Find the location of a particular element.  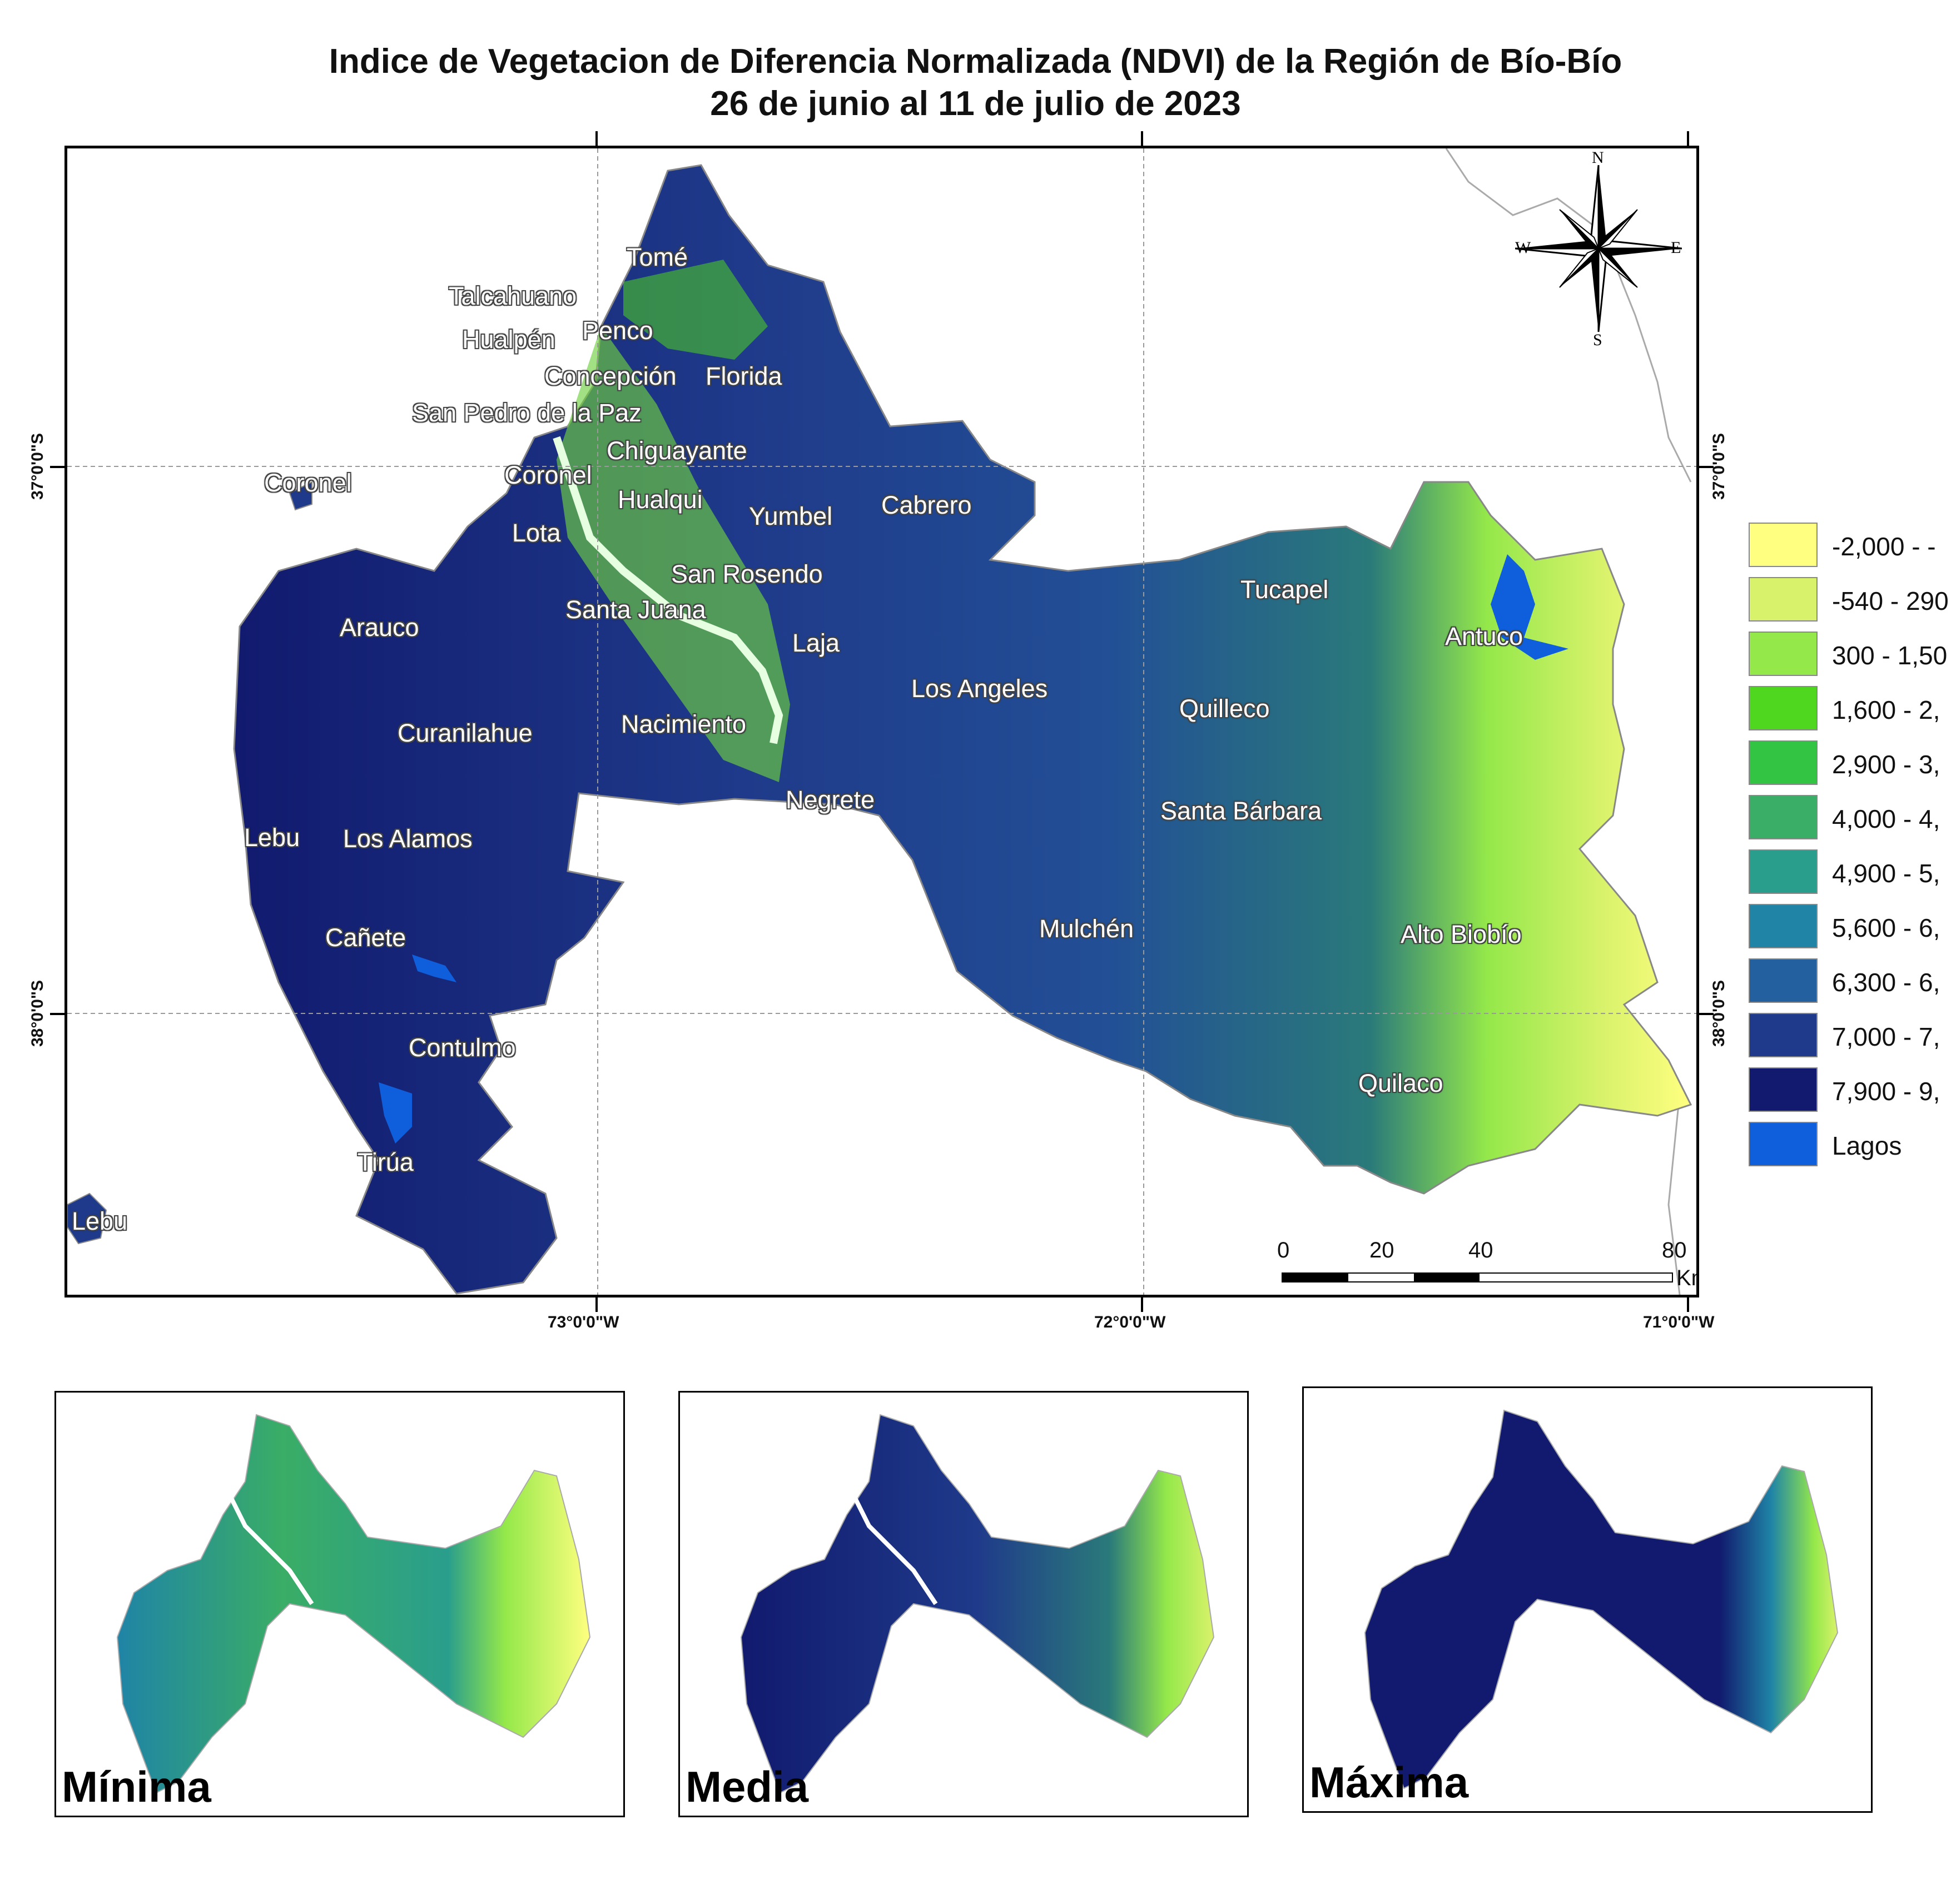

lat-label-right: 37°0'0"S is located at coordinates (1719, 466).